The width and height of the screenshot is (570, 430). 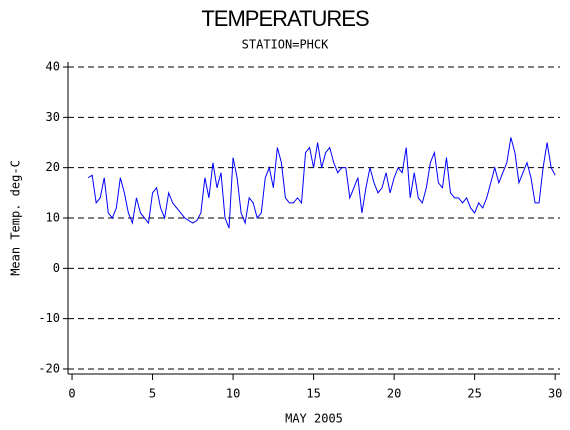 What do you see at coordinates (313, 394) in the screenshot?
I see `x-tick-label: 15` at bounding box center [313, 394].